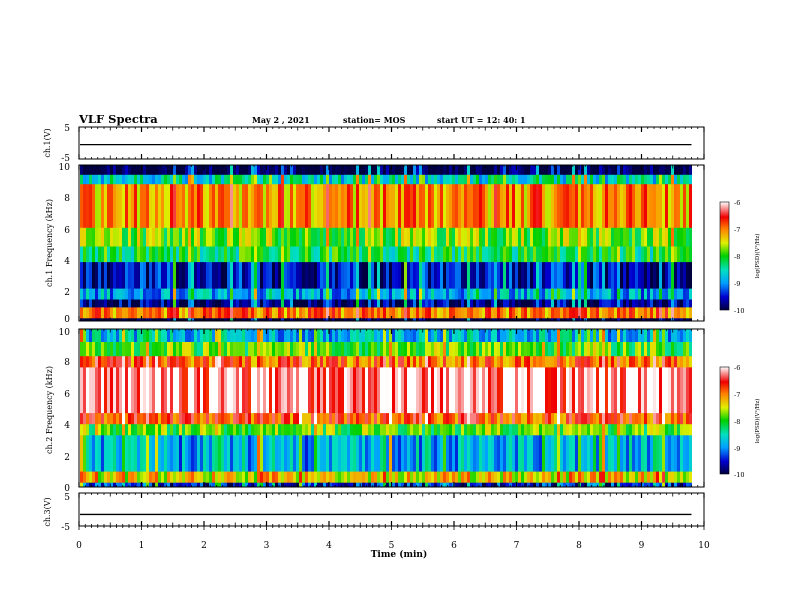 This screenshot has width=792, height=612. What do you see at coordinates (281, 120) in the screenshot?
I see `date-label: May 2 , 2021` at bounding box center [281, 120].